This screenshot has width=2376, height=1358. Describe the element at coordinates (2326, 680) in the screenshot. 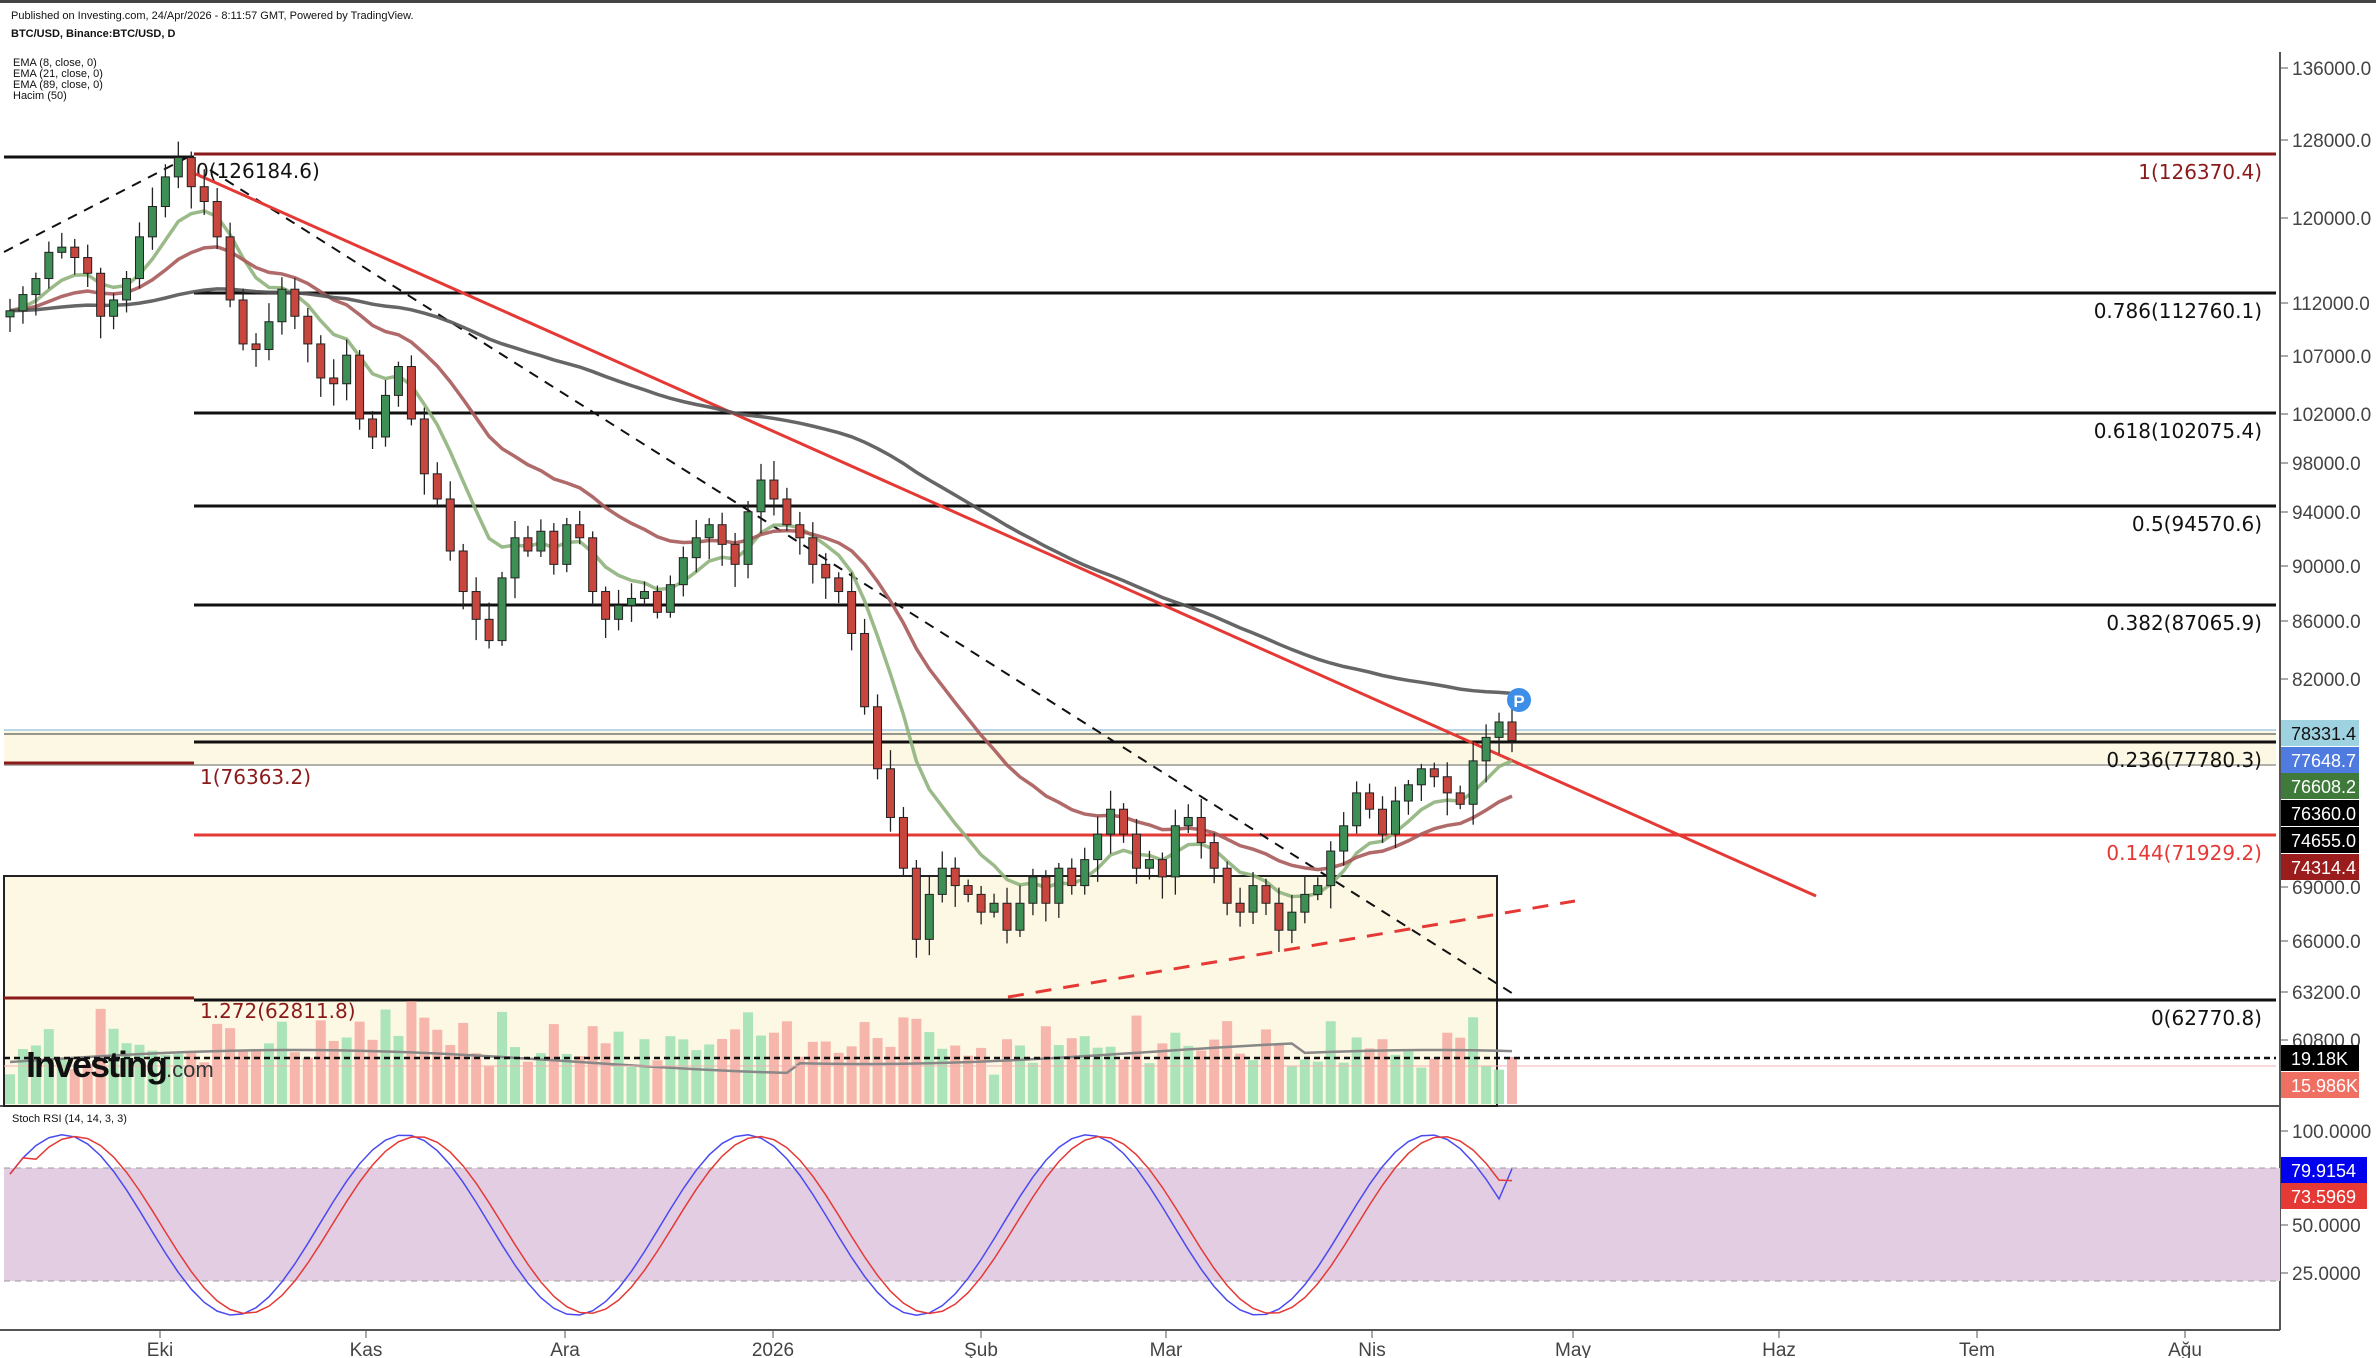

I see `svg-text: 82000.0` at that location.